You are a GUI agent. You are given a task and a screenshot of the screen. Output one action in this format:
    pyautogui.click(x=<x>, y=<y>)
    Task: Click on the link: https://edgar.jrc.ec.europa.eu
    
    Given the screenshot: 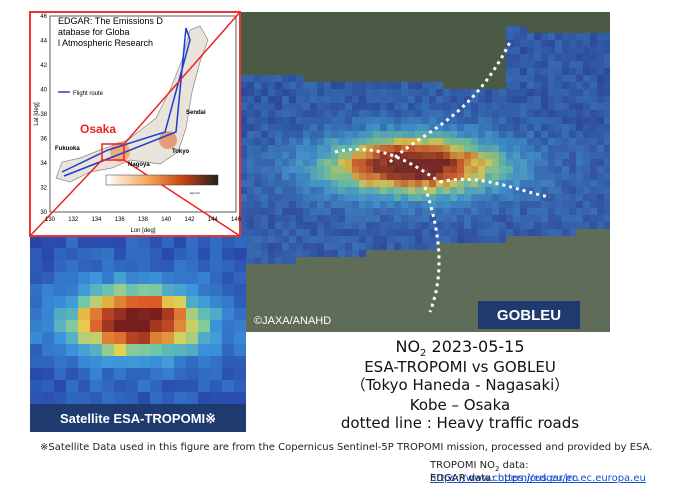 What is the action you would take?
    pyautogui.click(x=571, y=478)
    